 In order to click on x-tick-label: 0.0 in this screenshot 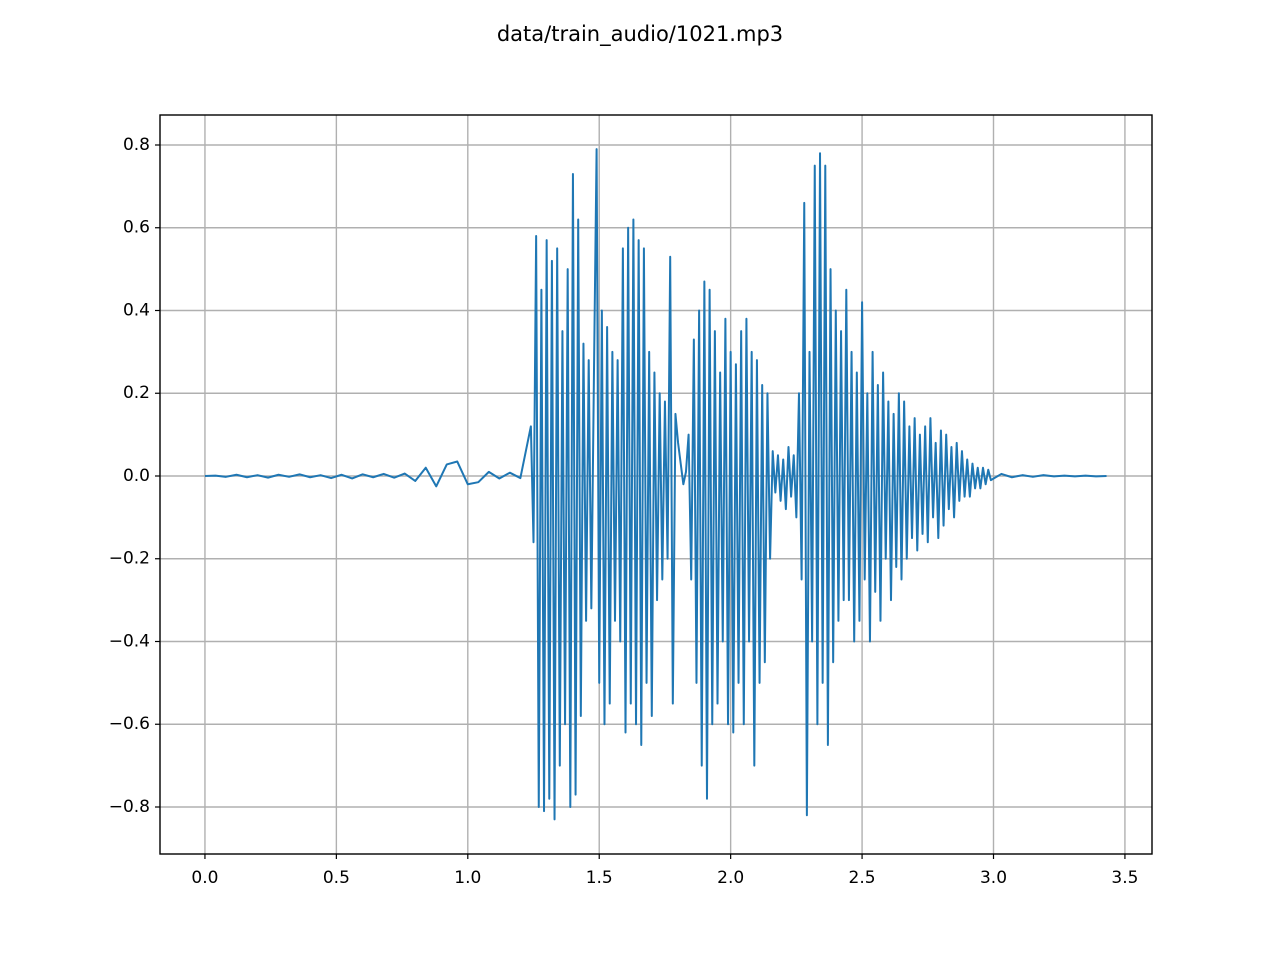, I will do `click(204, 878)`.